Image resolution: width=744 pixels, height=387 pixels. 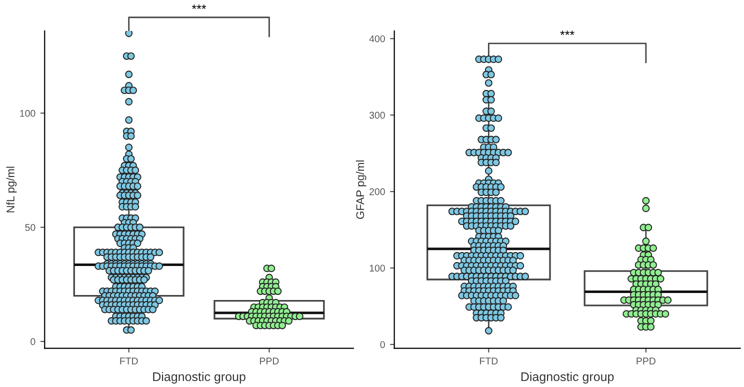 What do you see at coordinates (377, 38) in the screenshot?
I see `y-tick-label: 400` at bounding box center [377, 38].